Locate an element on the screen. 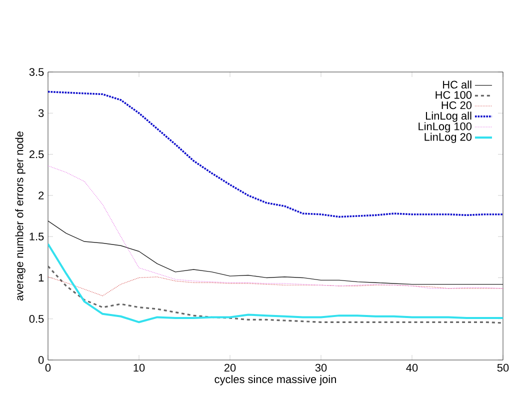 The width and height of the screenshot is (516, 398). x-tick-label: 40 is located at coordinates (412, 368).